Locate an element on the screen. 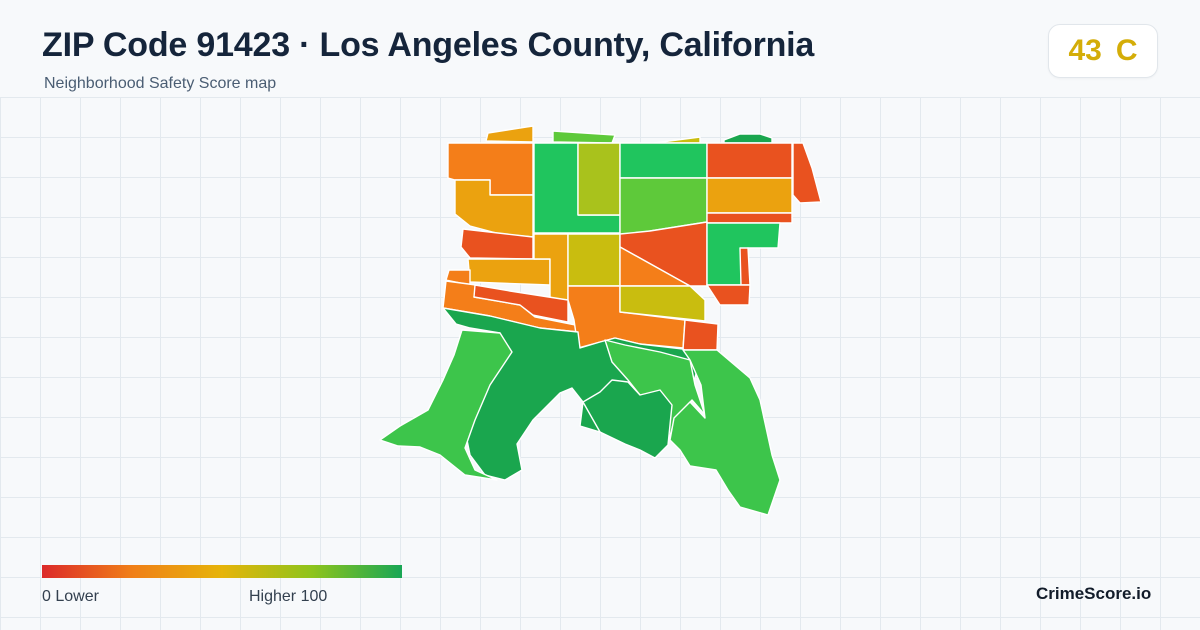 This screenshot has height=630, width=1200. legend-min-label: 0 Lower is located at coordinates (70, 596).